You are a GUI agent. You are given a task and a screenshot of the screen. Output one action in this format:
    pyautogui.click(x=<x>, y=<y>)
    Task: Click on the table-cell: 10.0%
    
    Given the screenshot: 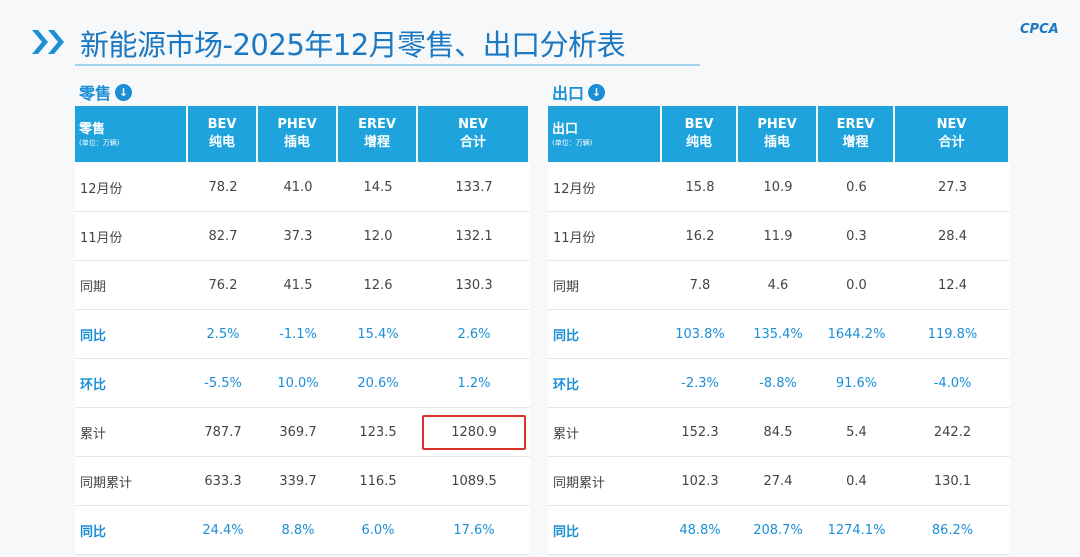 What is the action you would take?
    pyautogui.click(x=298, y=383)
    